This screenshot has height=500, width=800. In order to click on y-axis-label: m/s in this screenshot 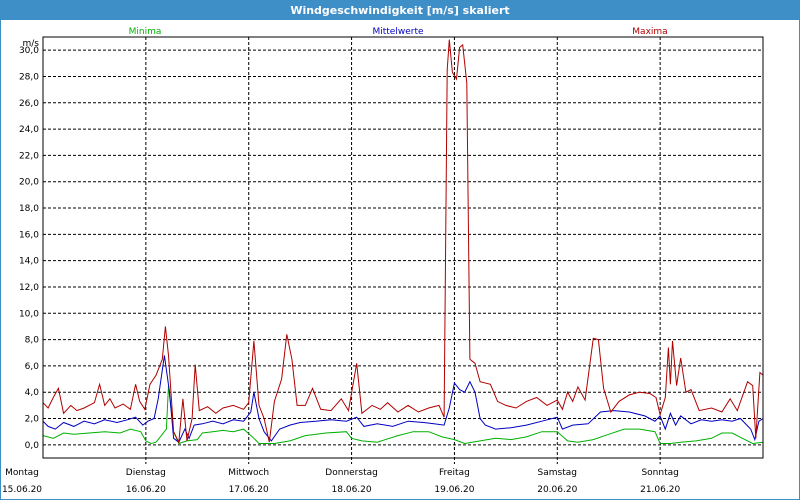, I will do `click(31, 44)`.